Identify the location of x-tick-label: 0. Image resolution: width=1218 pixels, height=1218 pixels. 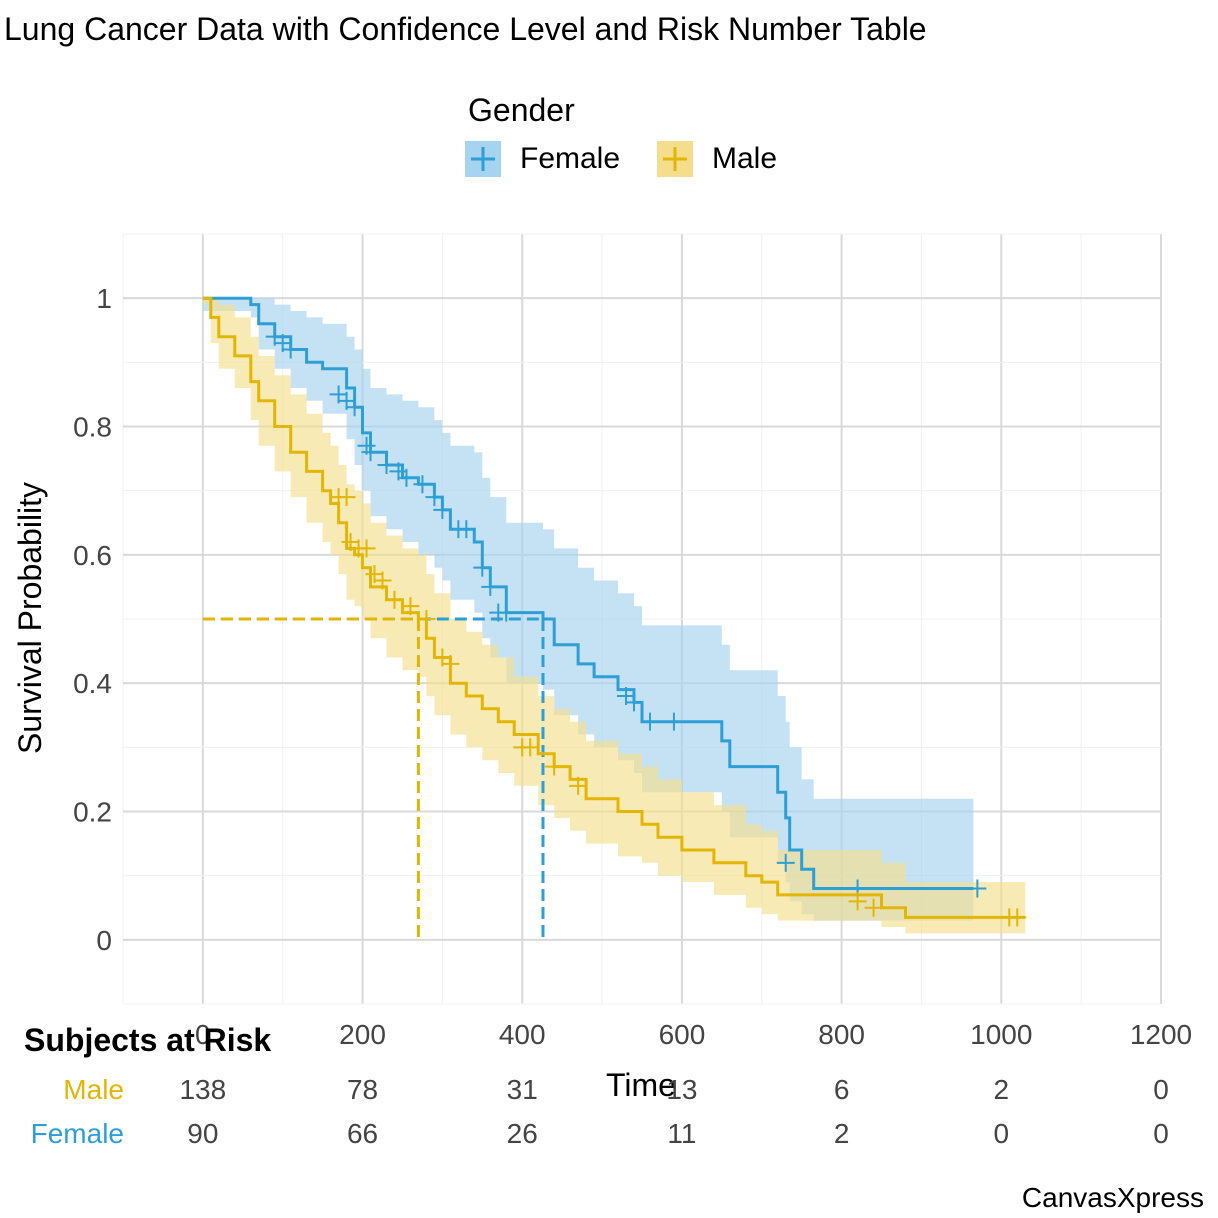
(203, 1034).